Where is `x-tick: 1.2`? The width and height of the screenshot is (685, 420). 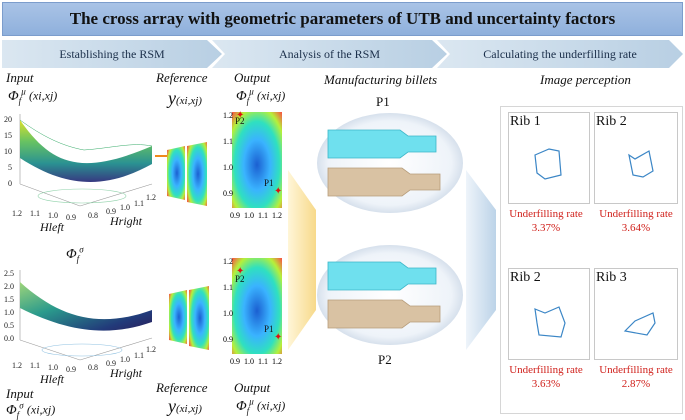
x-tick: 1.2 is located at coordinates (17, 213).